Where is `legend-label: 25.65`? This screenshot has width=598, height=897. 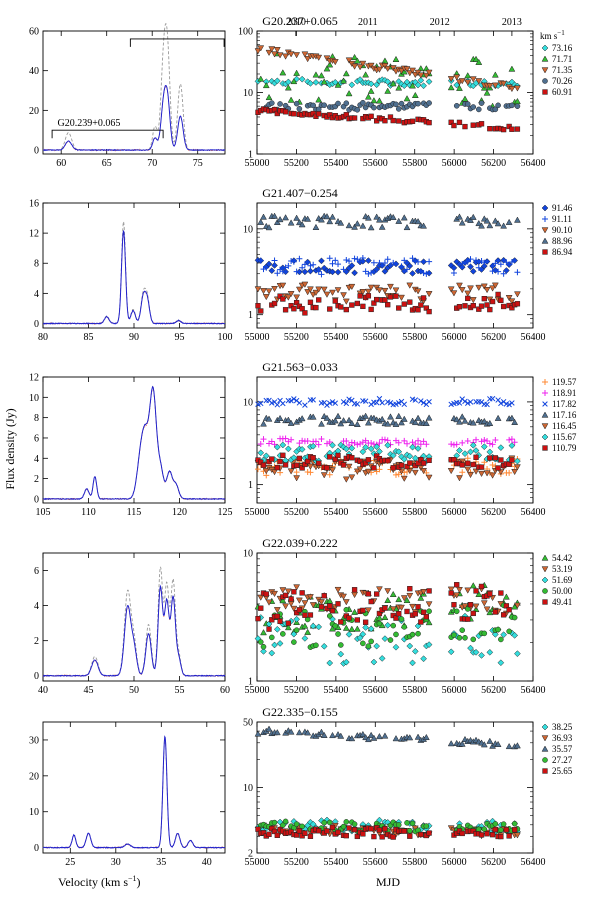
legend-label: 25.65 is located at coordinates (562, 771).